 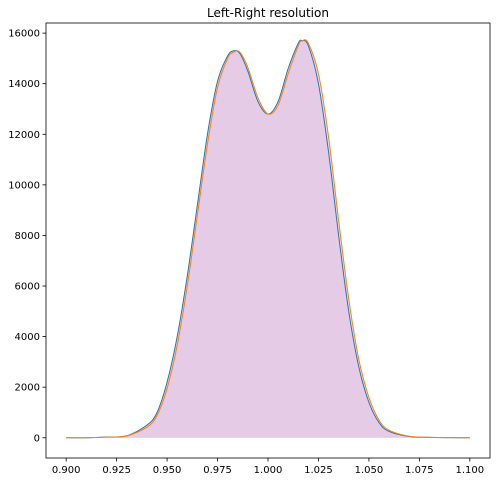 I want to click on y-tick-label: 10000, so click(x=24, y=185).